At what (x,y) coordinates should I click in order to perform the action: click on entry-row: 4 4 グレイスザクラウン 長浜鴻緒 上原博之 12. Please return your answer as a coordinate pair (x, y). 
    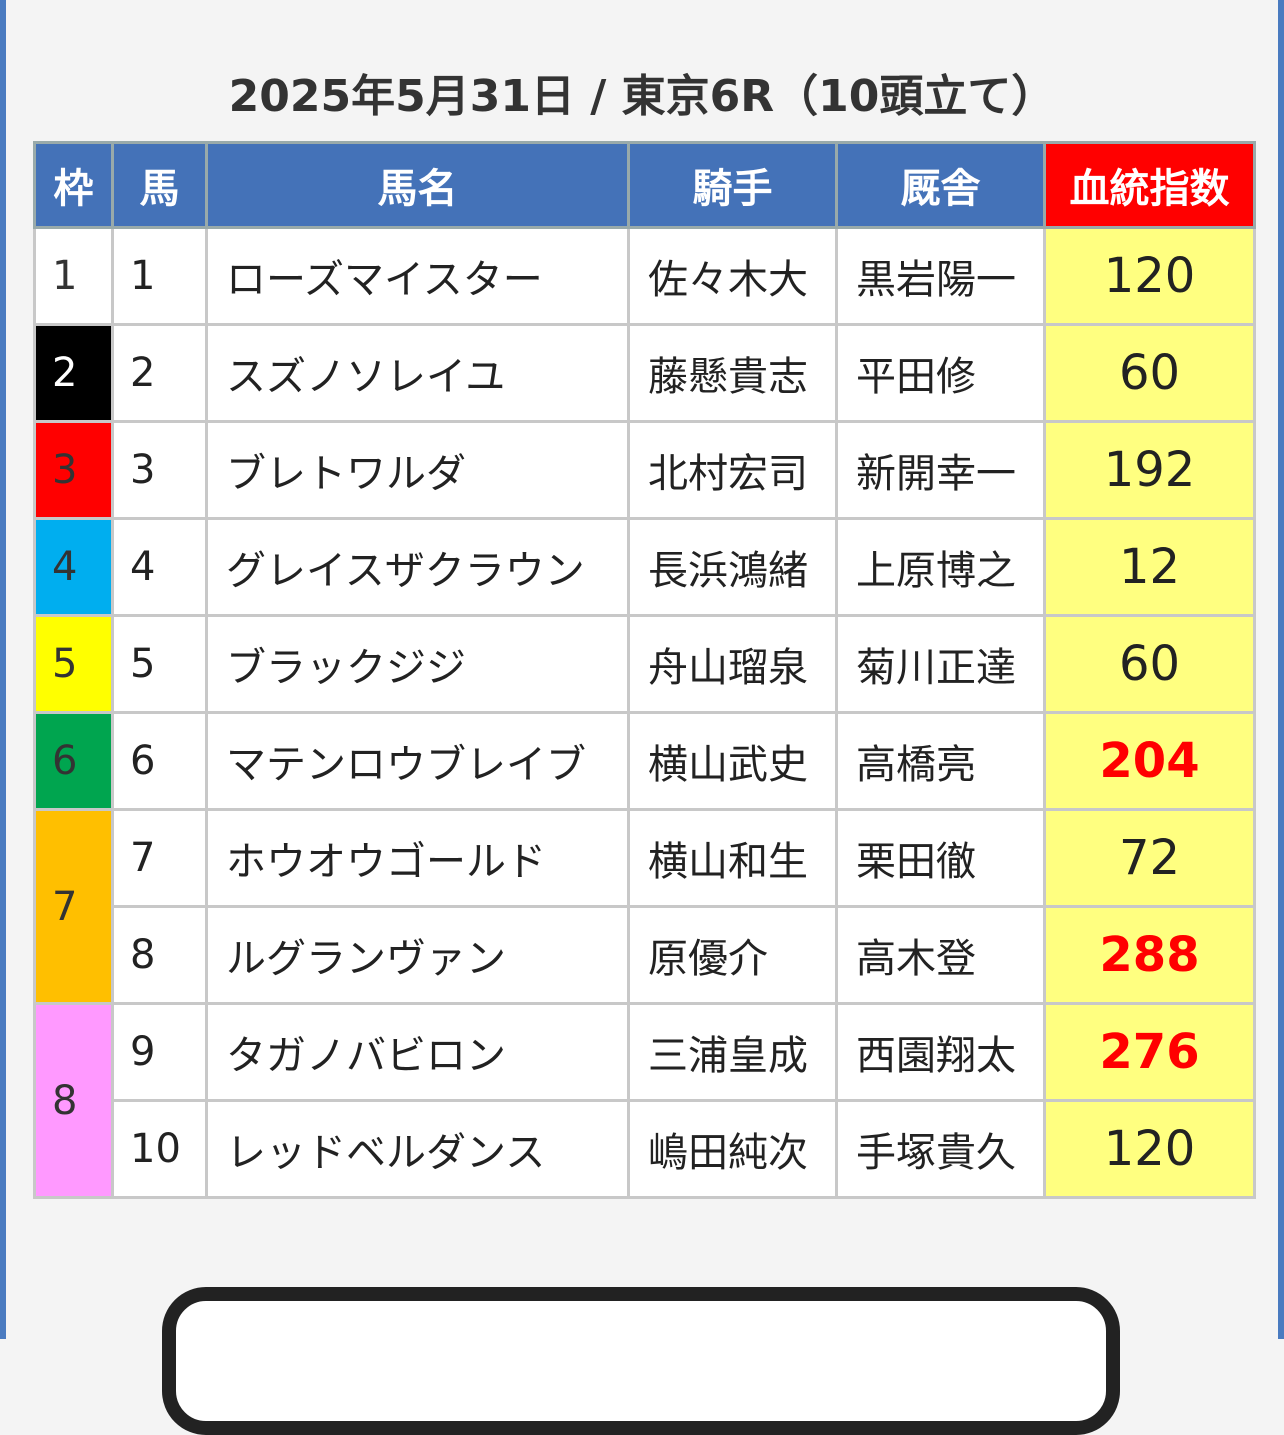
    Looking at the image, I should click on (644, 567).